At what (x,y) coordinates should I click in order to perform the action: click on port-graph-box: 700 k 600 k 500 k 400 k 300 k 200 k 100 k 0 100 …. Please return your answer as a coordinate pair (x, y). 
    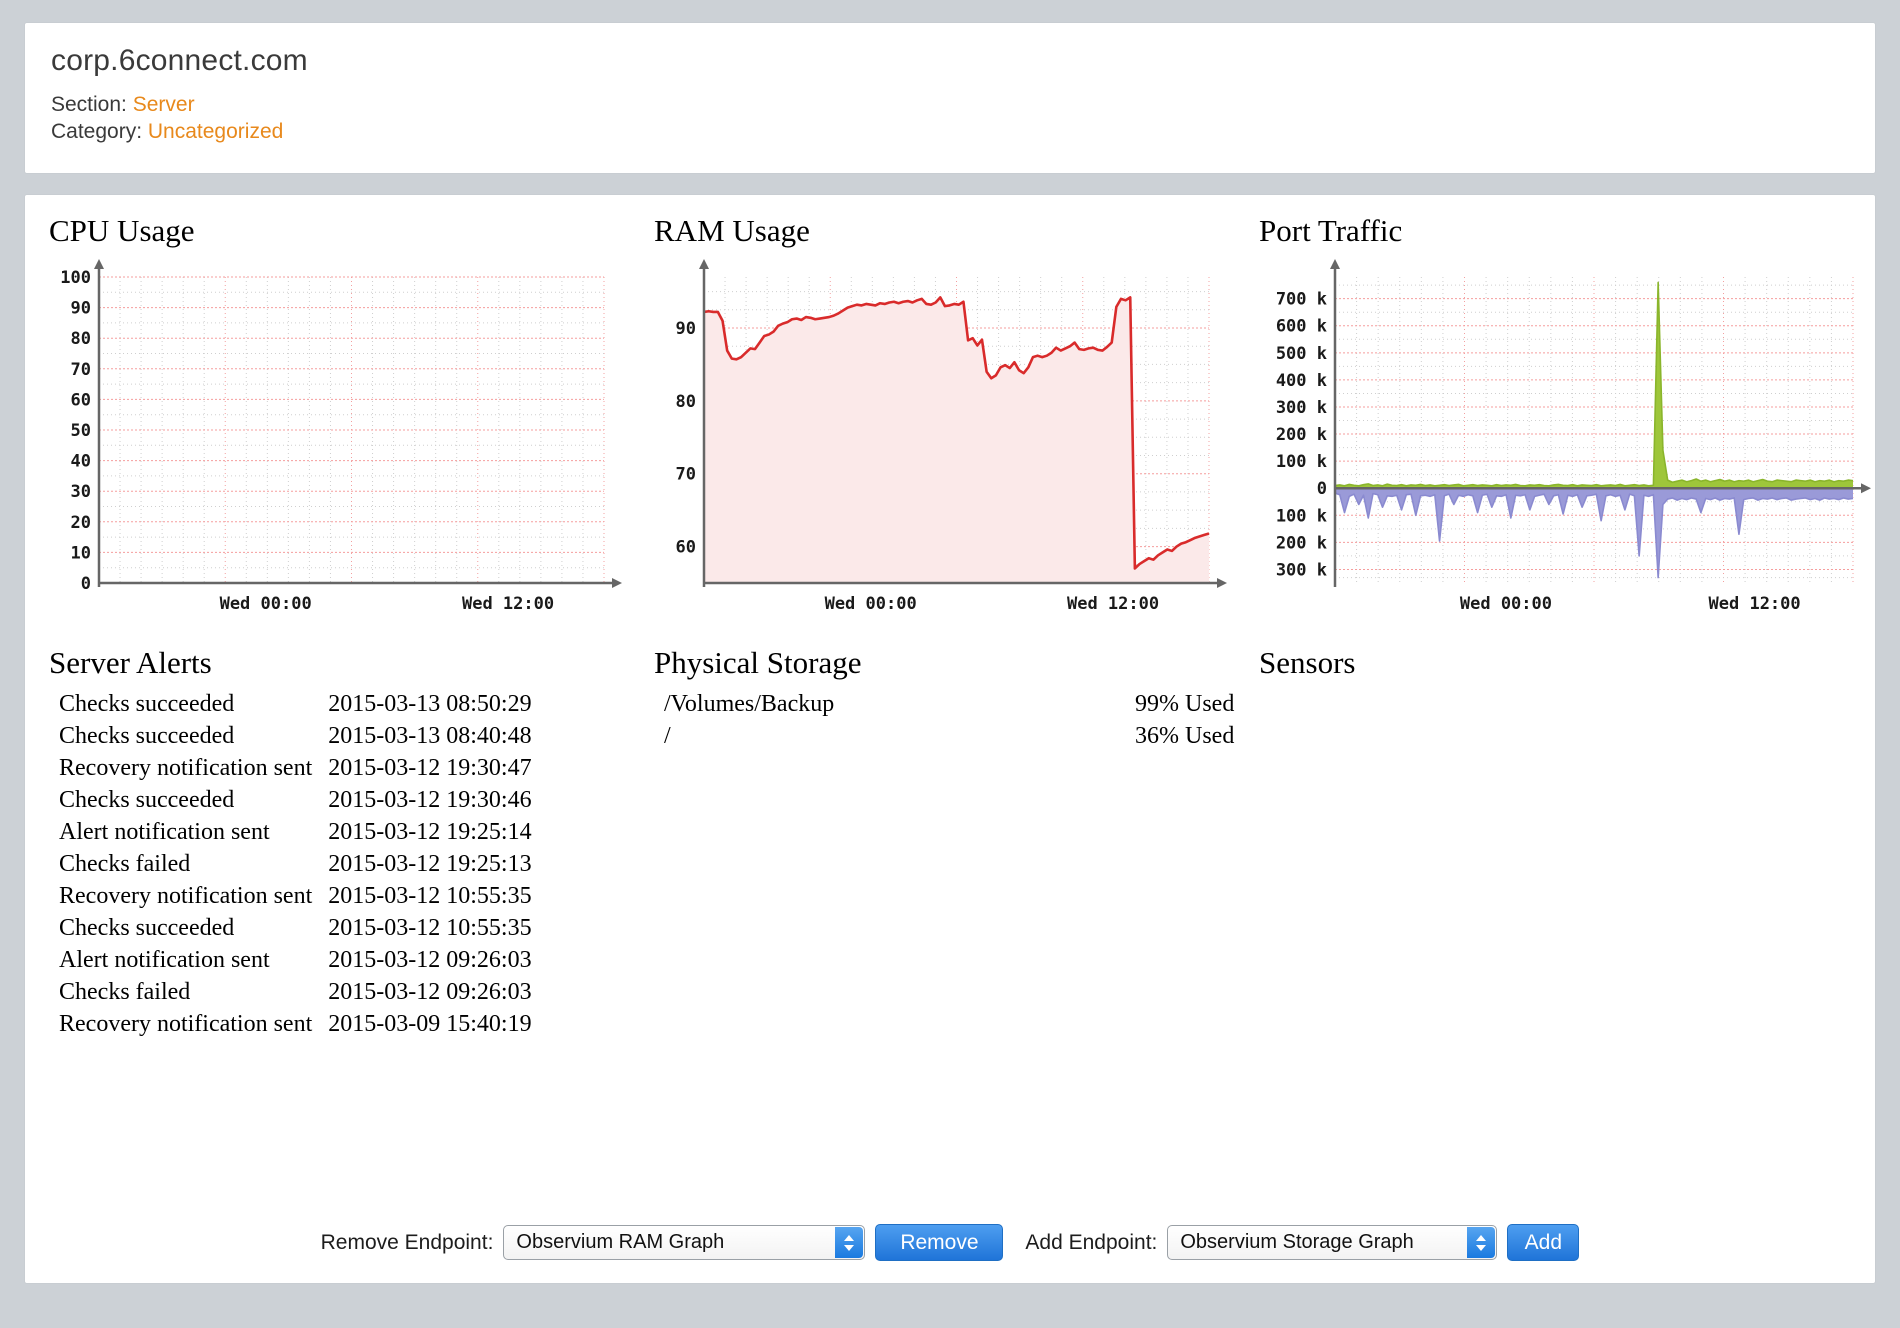
    Looking at the image, I should click on (1577, 444).